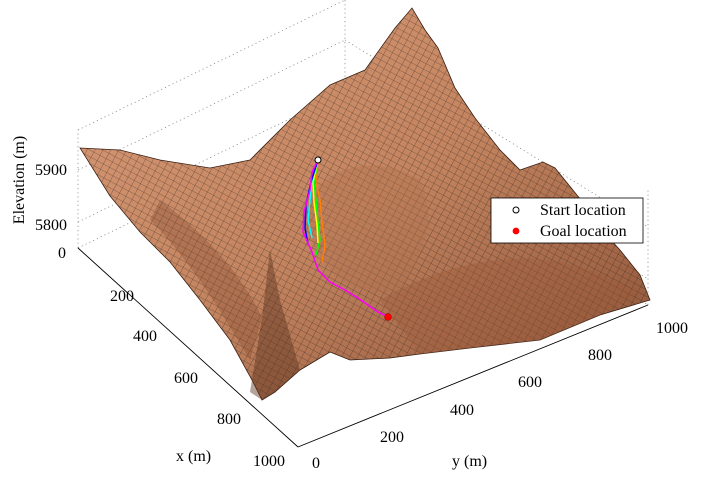  I want to click on legend-start-icon, so click(516, 210).